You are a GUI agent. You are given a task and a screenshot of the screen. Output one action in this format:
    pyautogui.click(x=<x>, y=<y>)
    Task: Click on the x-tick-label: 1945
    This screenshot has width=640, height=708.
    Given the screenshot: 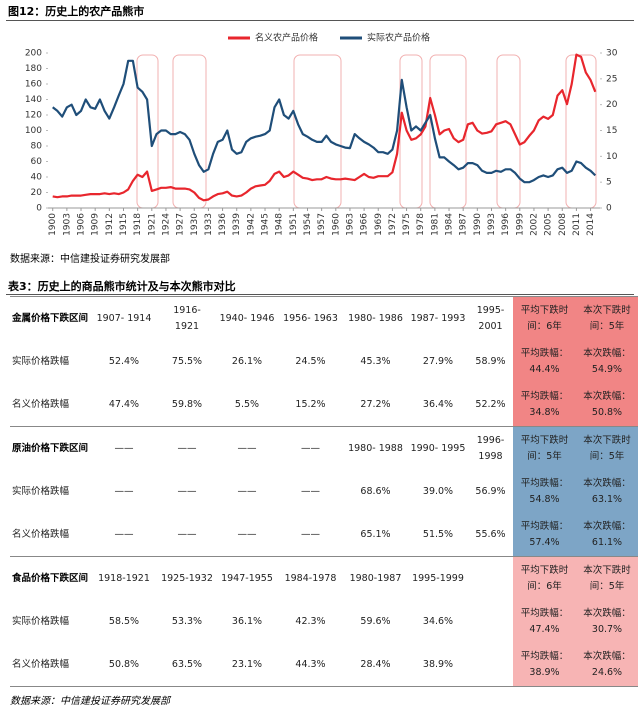 What is the action you would take?
    pyautogui.click(x=266, y=224)
    